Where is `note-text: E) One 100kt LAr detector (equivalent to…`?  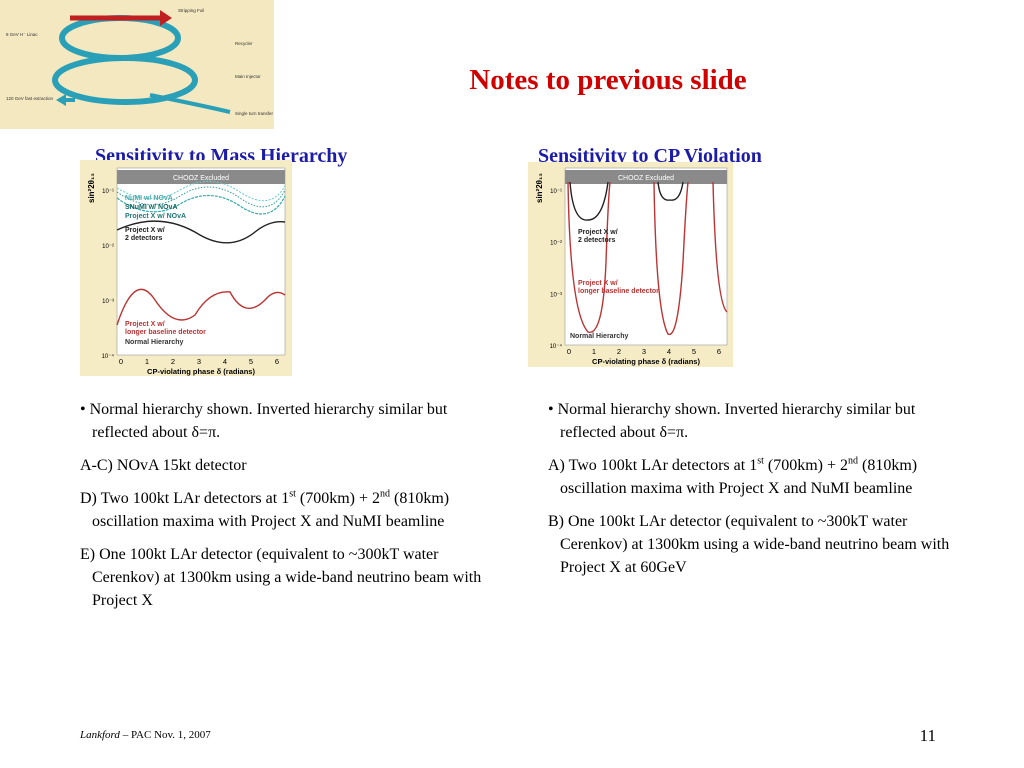 note-text: E) One 100kt LAr detector (equivalent to… is located at coordinates (281, 577).